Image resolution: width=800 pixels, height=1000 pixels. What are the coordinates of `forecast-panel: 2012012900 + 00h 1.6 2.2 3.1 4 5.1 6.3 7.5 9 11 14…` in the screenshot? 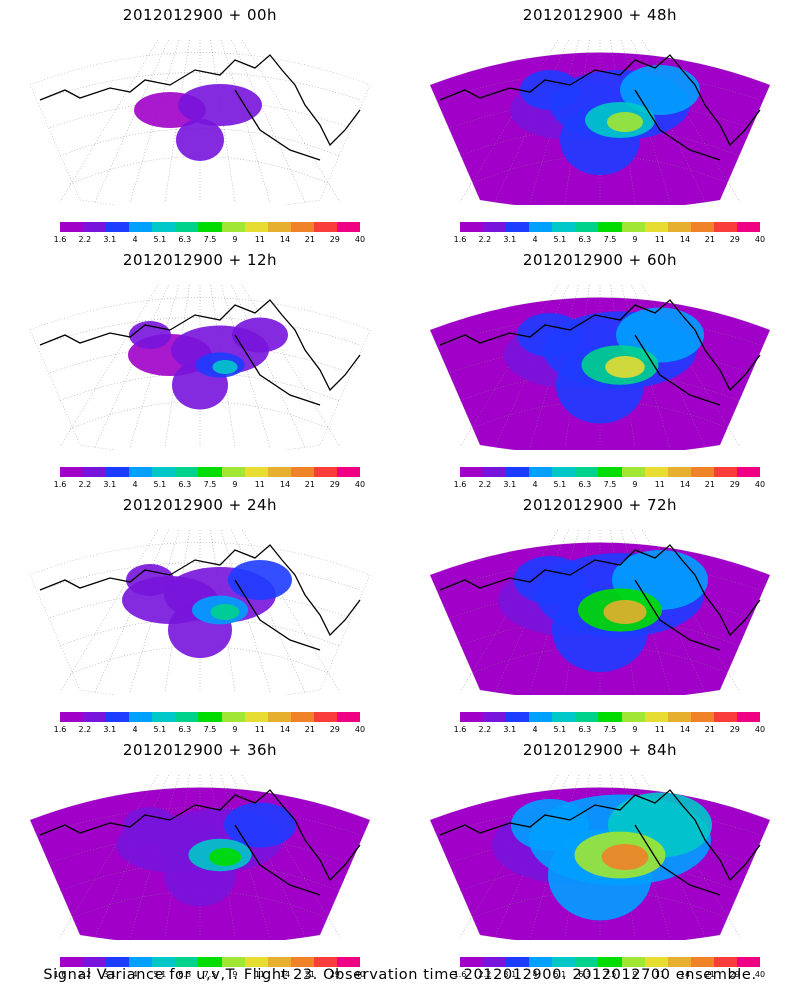 It's located at (200, 122).